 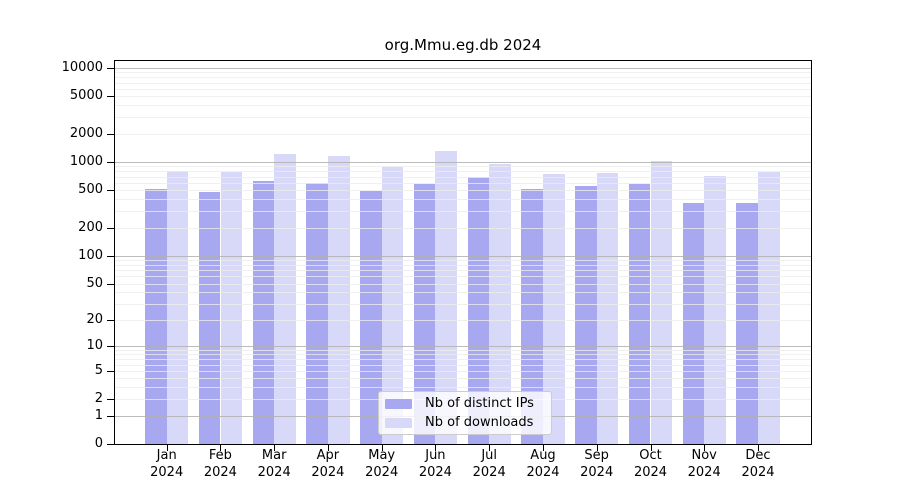 What do you see at coordinates (693, 323) in the screenshot?
I see `bar-distinct-ips-nov` at bounding box center [693, 323].